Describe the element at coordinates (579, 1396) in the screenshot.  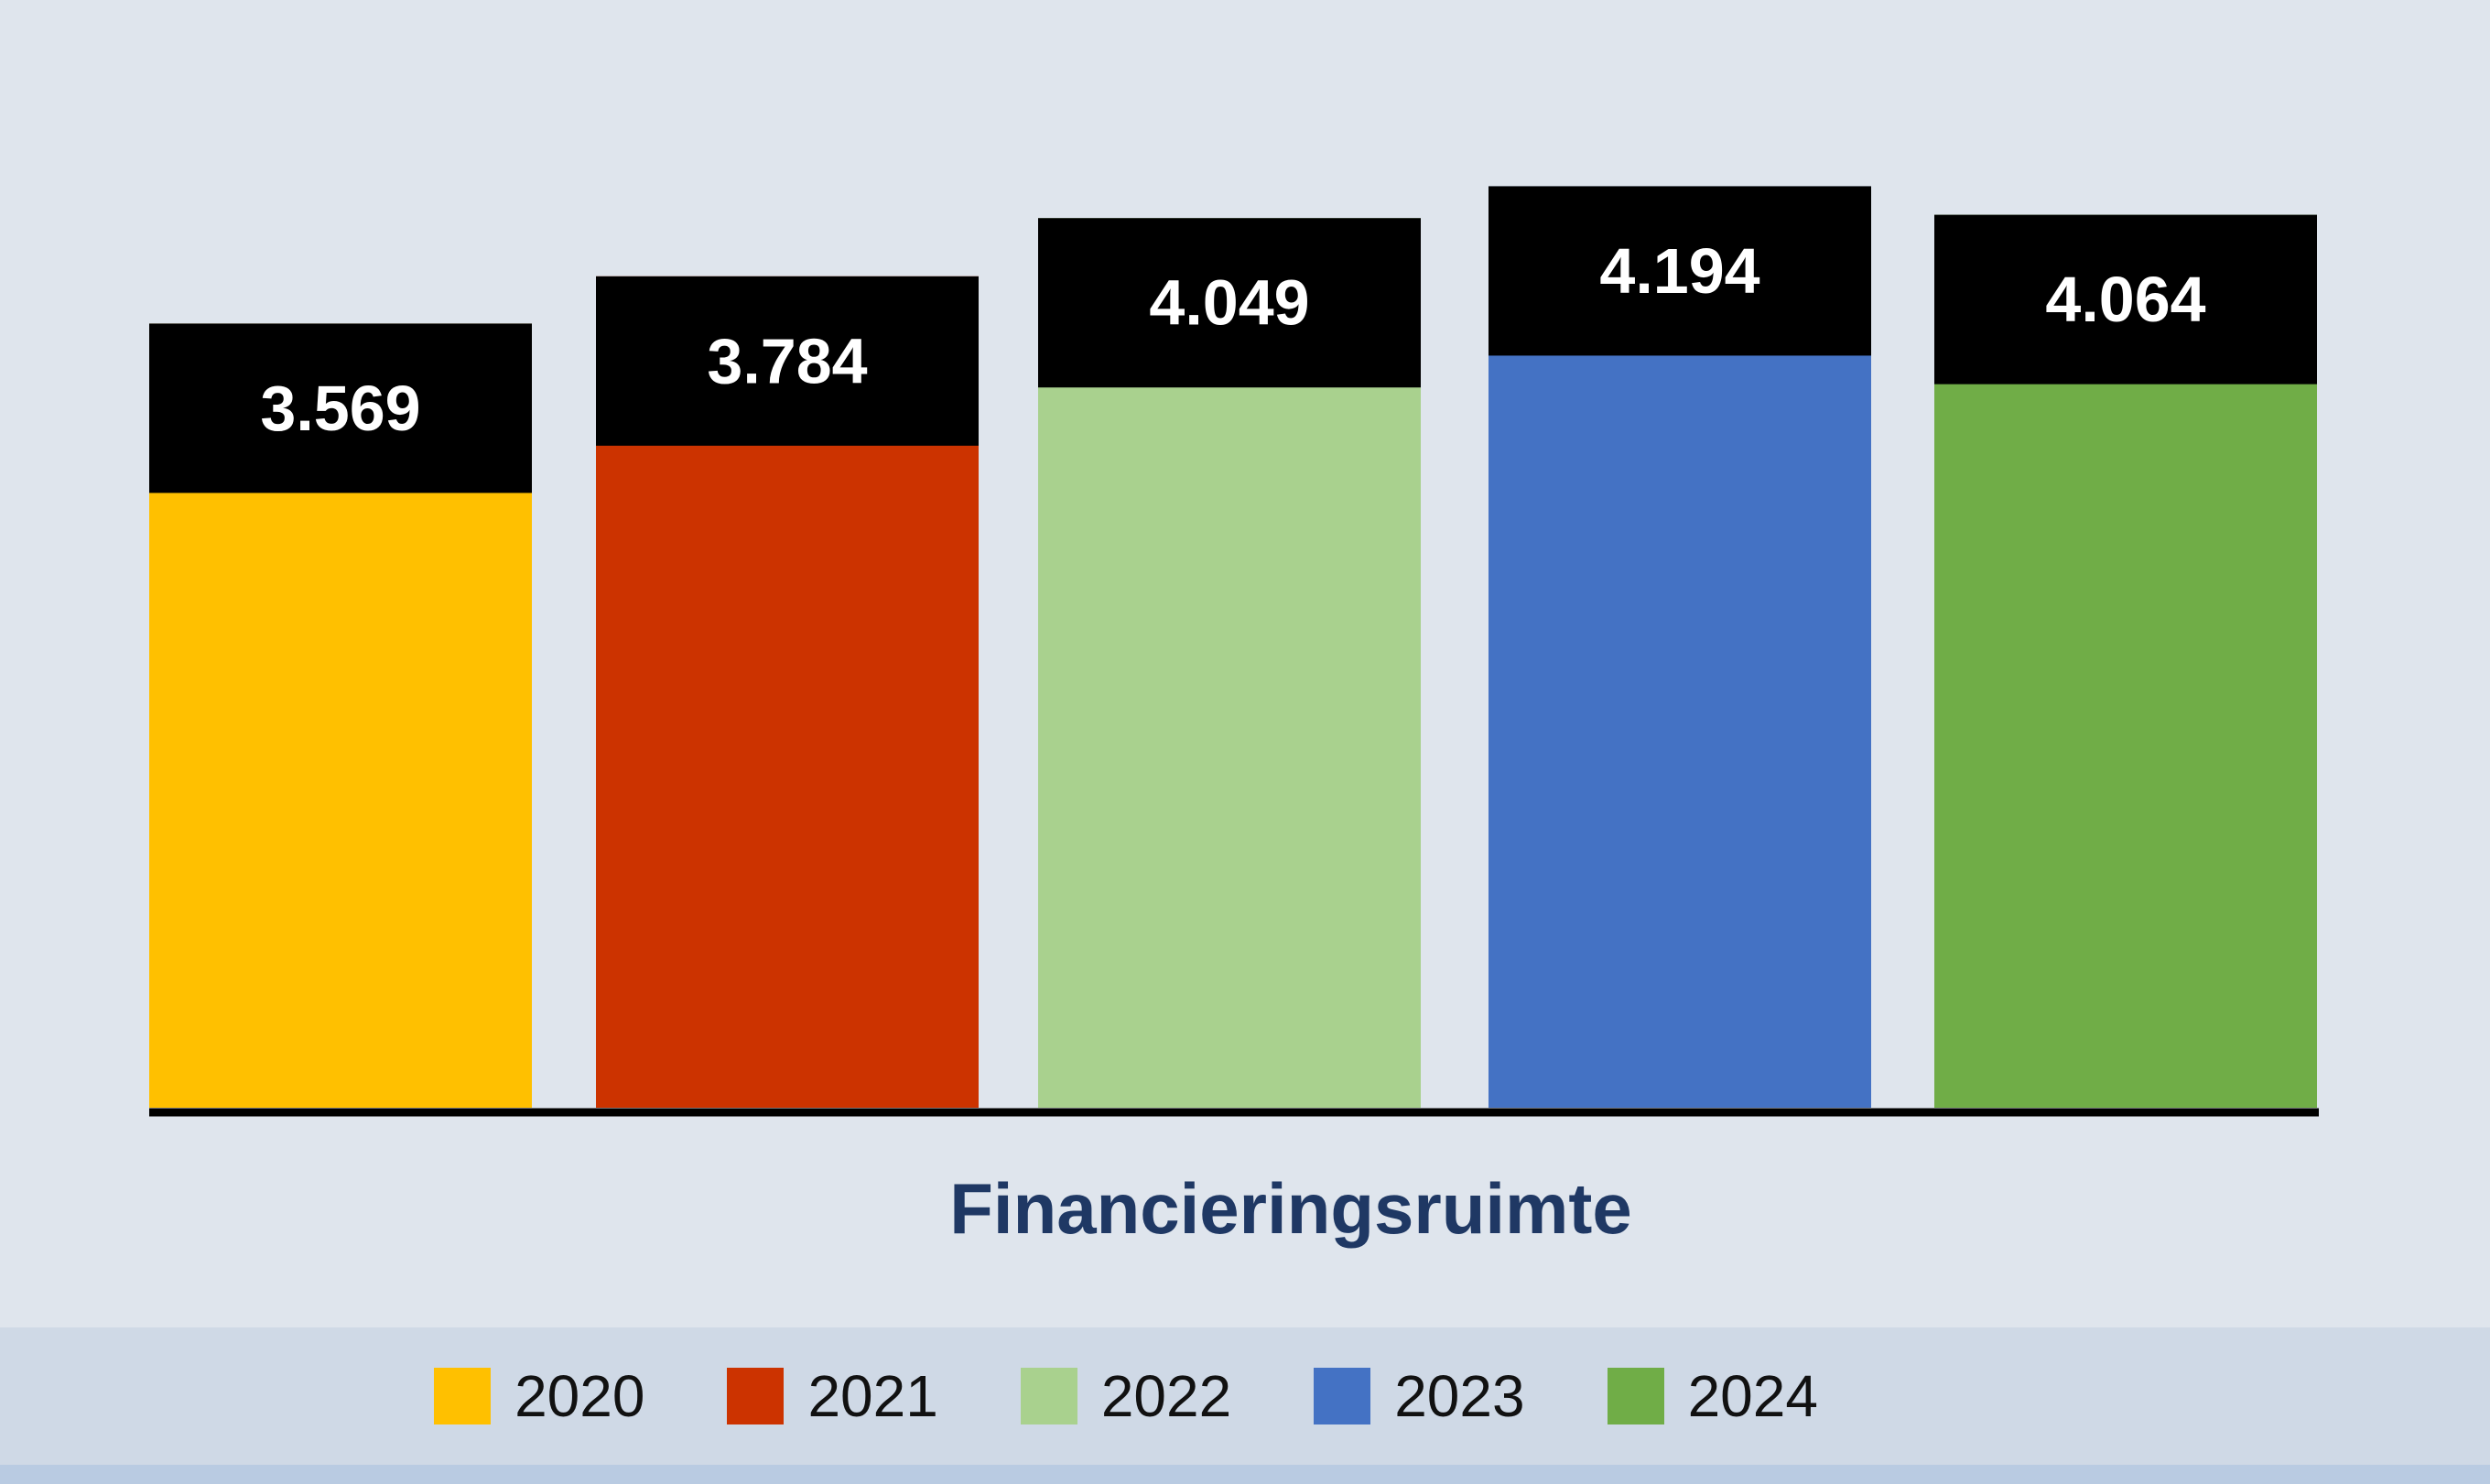
I see `legend-label-2020: 2020` at that location.